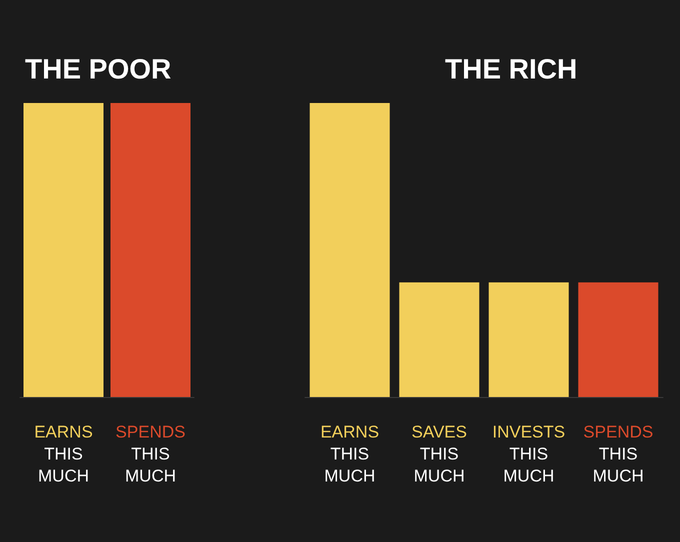 Image resolution: width=680 pixels, height=542 pixels. Describe the element at coordinates (439, 454) in the screenshot. I see `x-tick-label: SAVES THIS MUCH` at that location.